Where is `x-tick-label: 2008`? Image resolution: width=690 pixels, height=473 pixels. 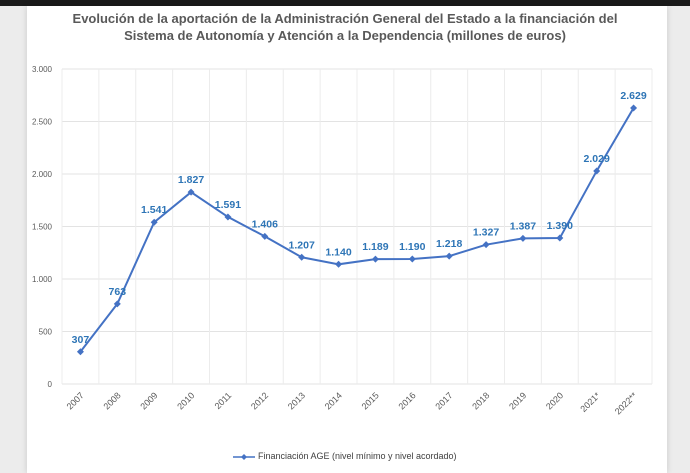
x-tick-label: 2008 is located at coordinates (111, 400).